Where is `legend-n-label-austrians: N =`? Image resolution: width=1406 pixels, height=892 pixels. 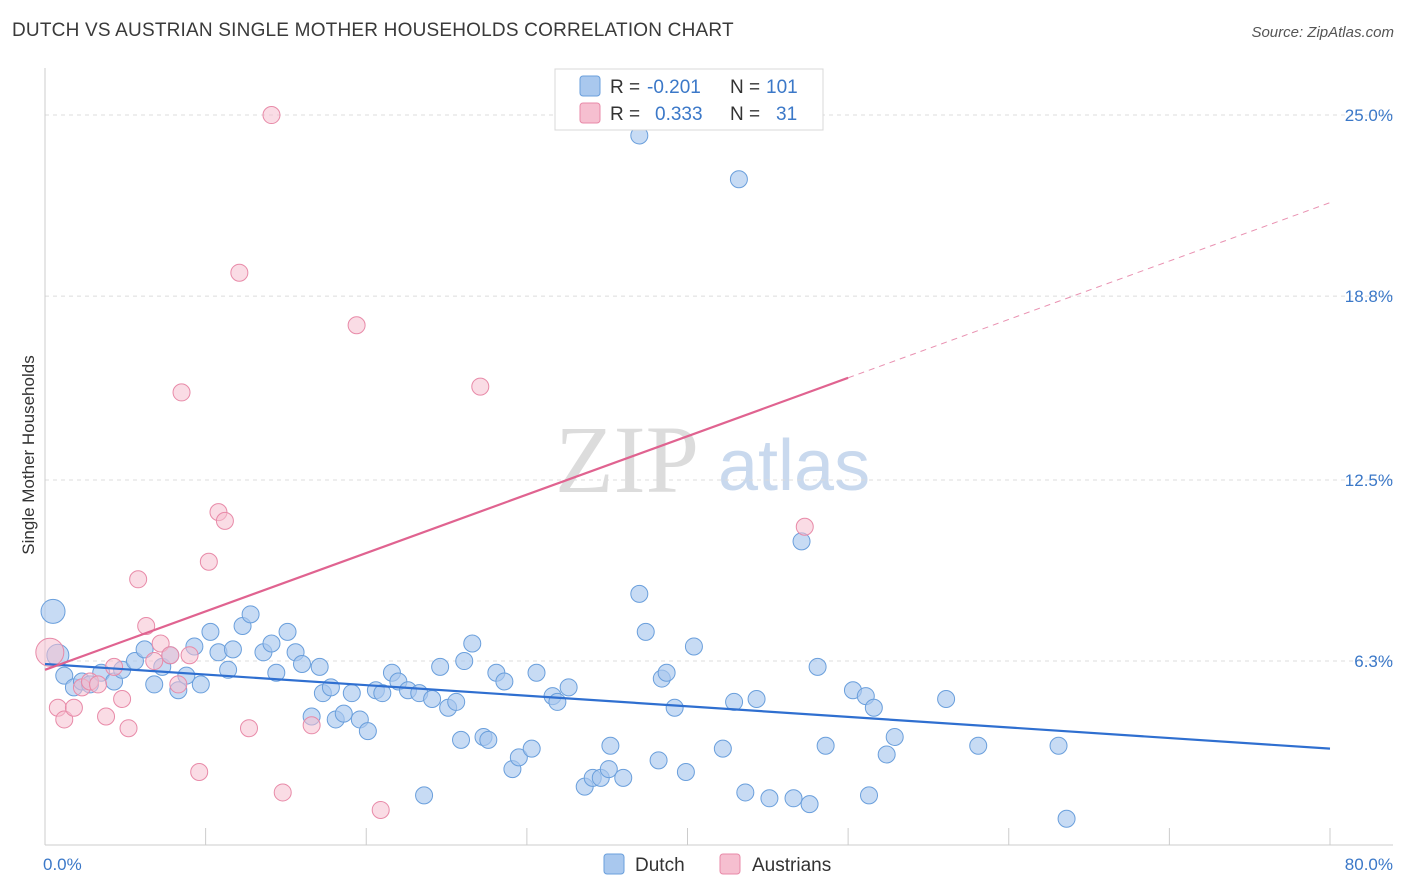 legend-n-label-austrians: N = is located at coordinates (745, 114).